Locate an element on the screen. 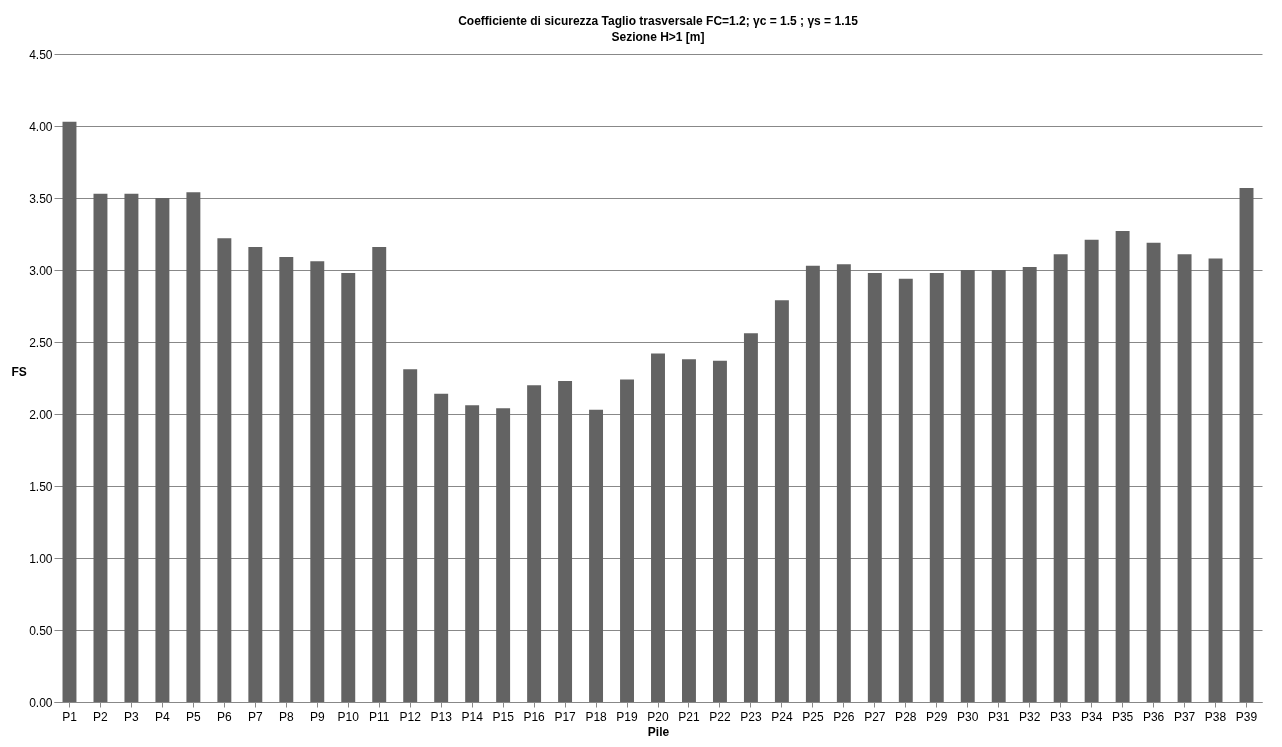  x-tick-label: P8 is located at coordinates (286, 716).